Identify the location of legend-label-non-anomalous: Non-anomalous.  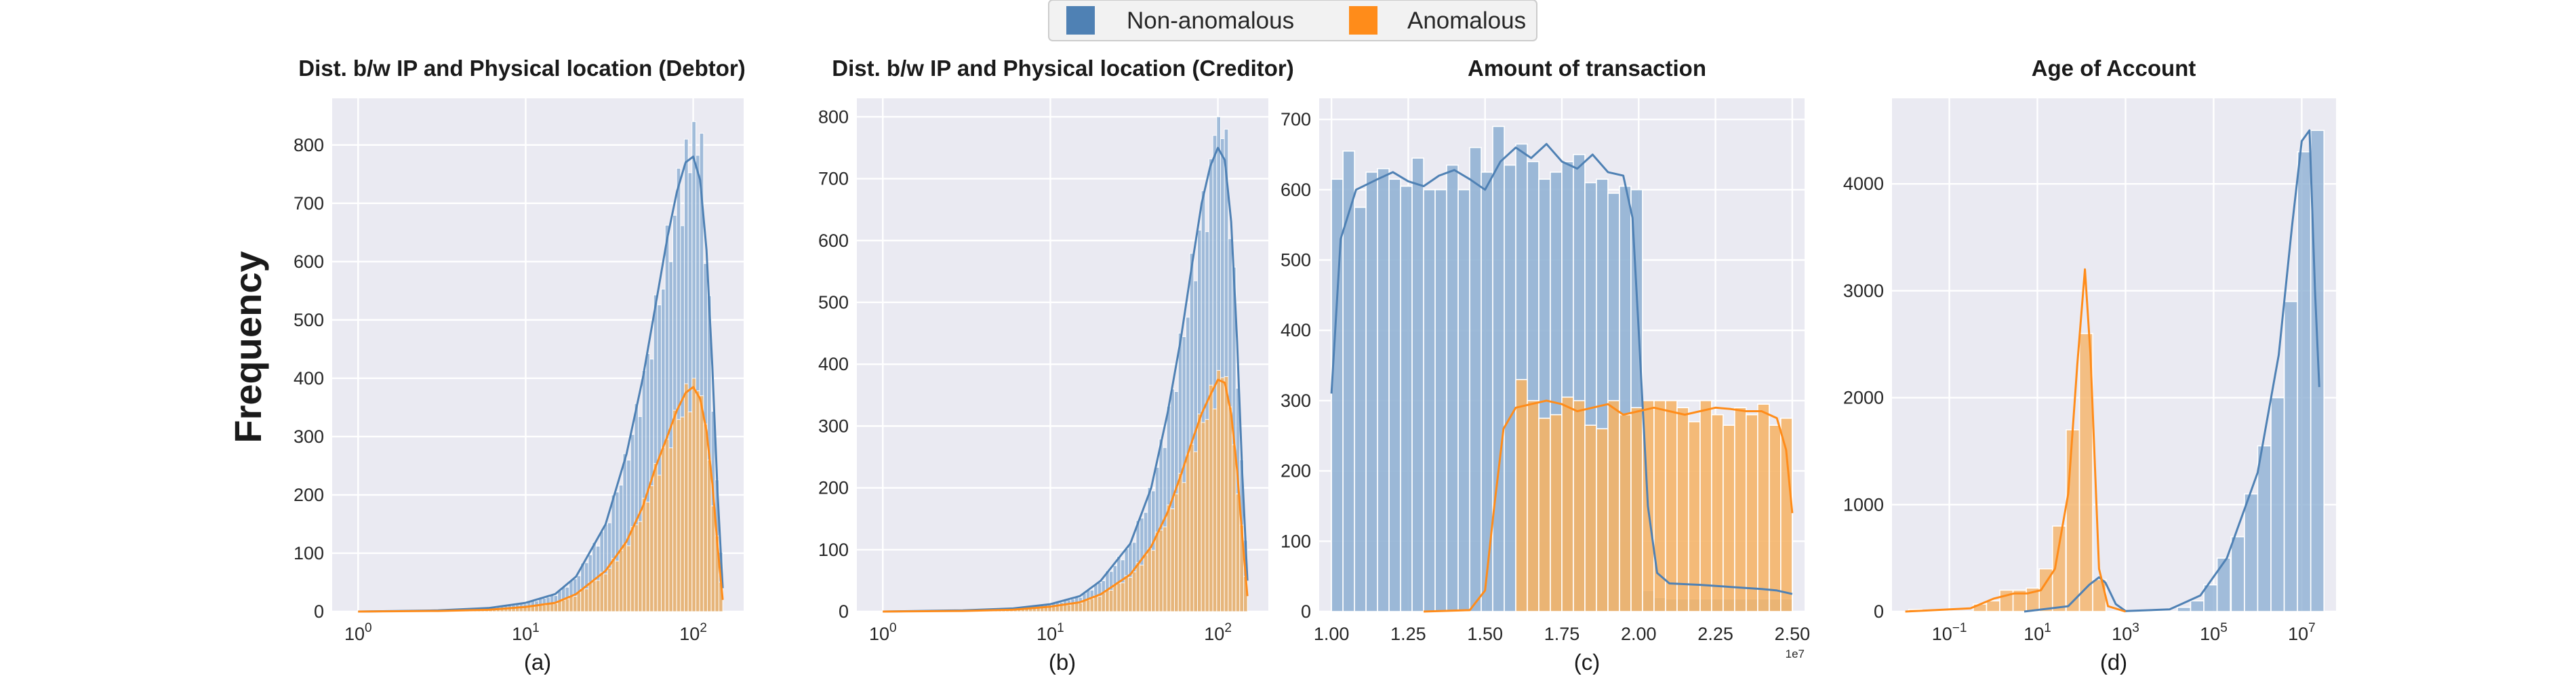
(1210, 20).